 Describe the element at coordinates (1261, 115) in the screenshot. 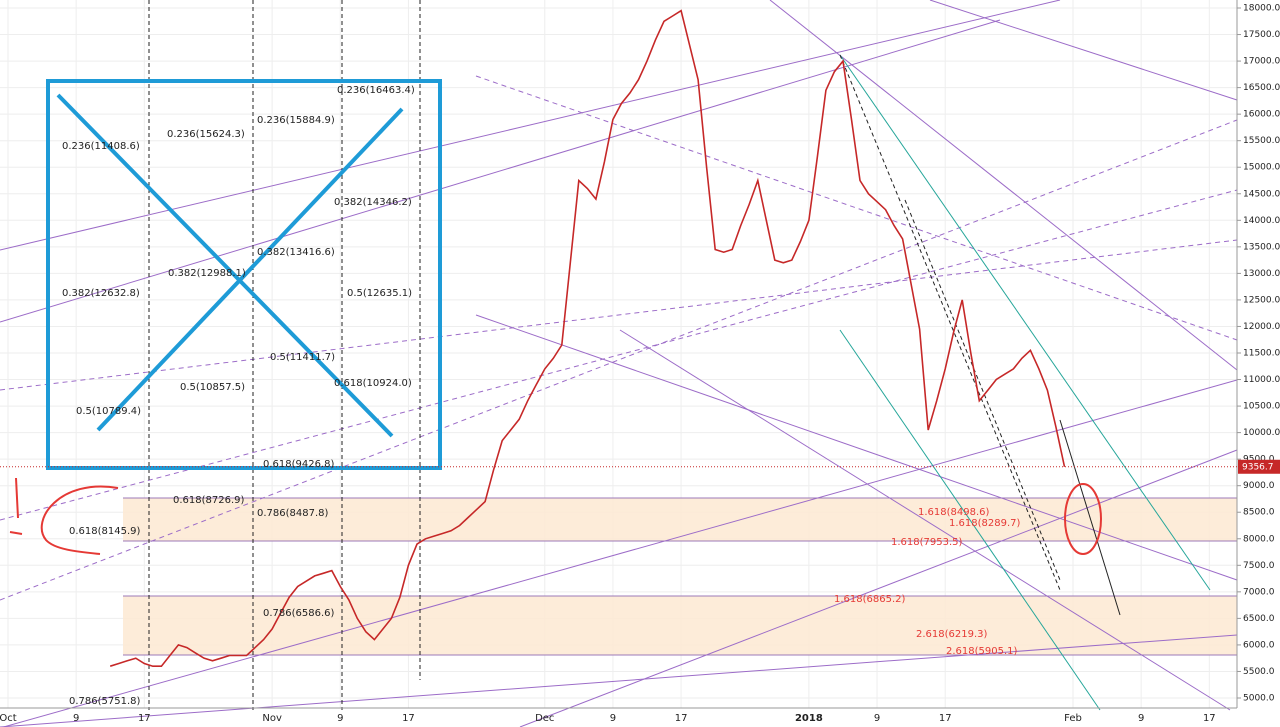

I see `y-tick-label: 16000.0` at that location.